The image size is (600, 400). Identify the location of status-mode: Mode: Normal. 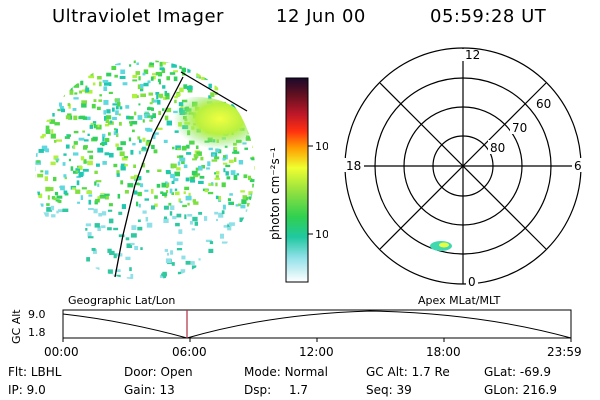
(286, 372).